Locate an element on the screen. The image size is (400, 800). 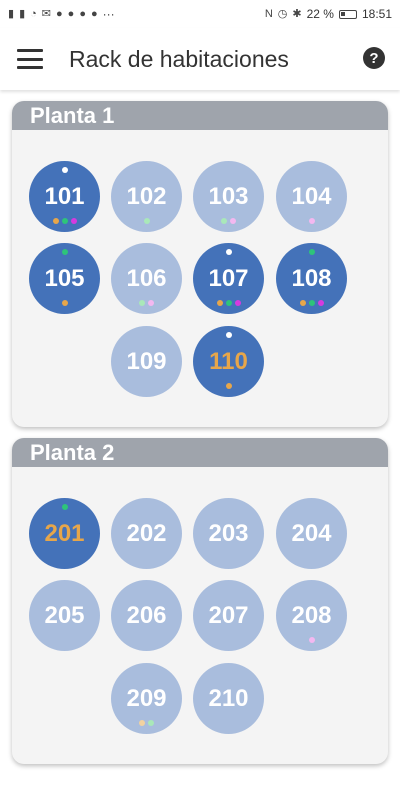
room-204: 204 is located at coordinates (311, 533).